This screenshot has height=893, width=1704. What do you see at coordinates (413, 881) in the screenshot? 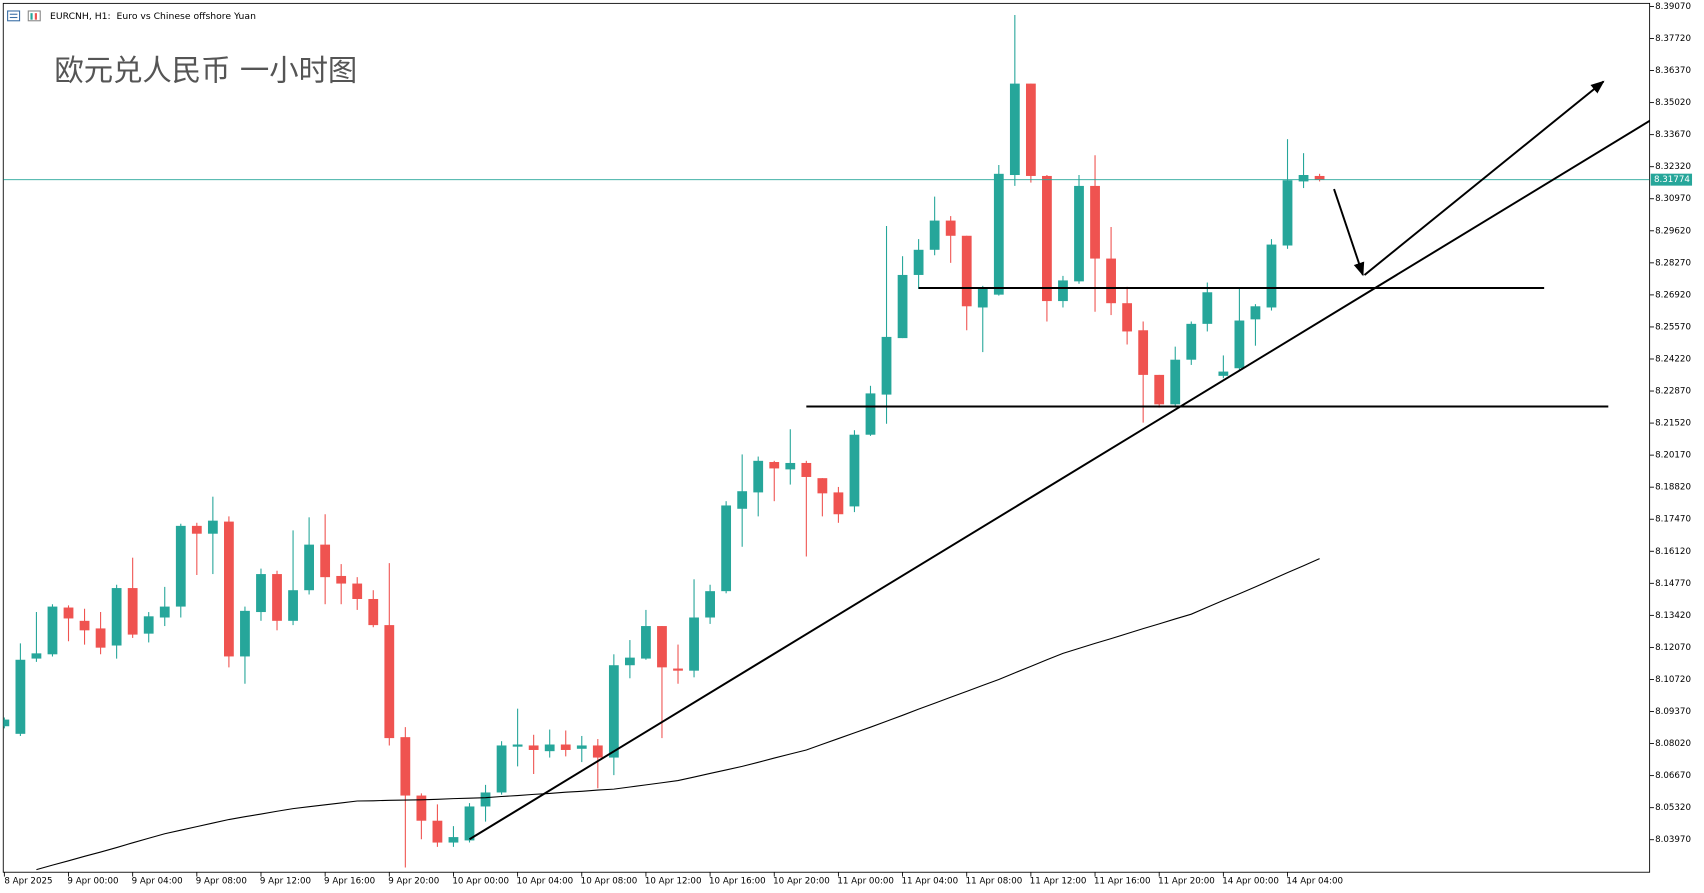
I see `x-tick-label: 9 Apr 20:00` at bounding box center [413, 881].